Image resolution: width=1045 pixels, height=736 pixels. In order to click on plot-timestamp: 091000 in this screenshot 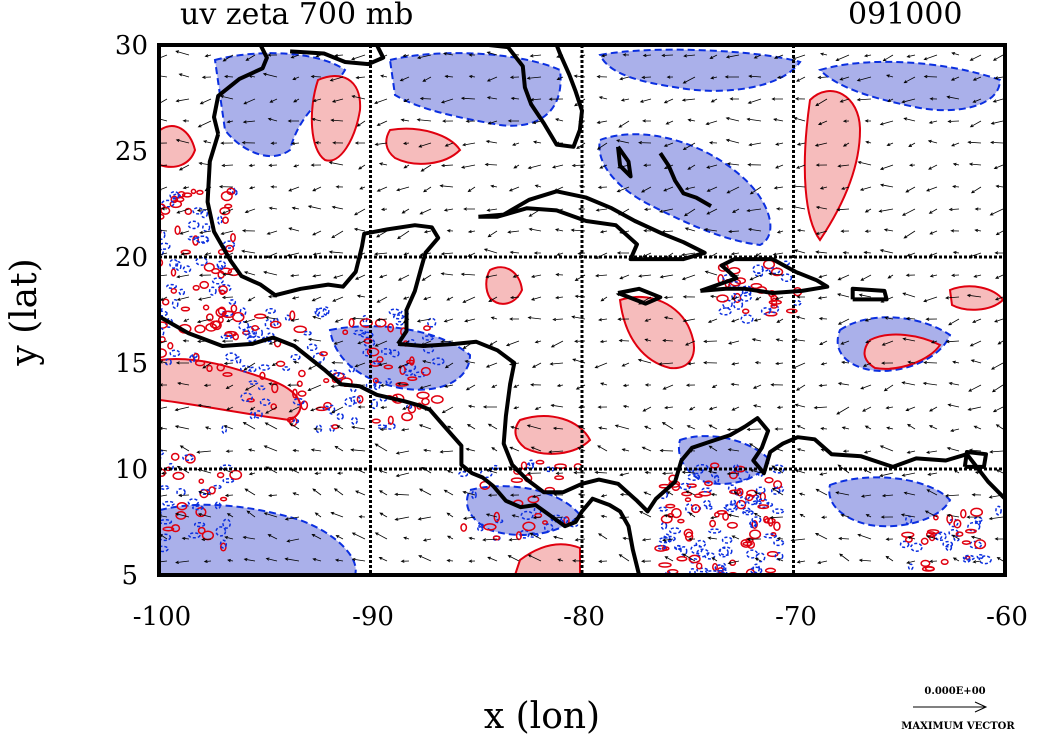, I will do `click(905, 16)`.